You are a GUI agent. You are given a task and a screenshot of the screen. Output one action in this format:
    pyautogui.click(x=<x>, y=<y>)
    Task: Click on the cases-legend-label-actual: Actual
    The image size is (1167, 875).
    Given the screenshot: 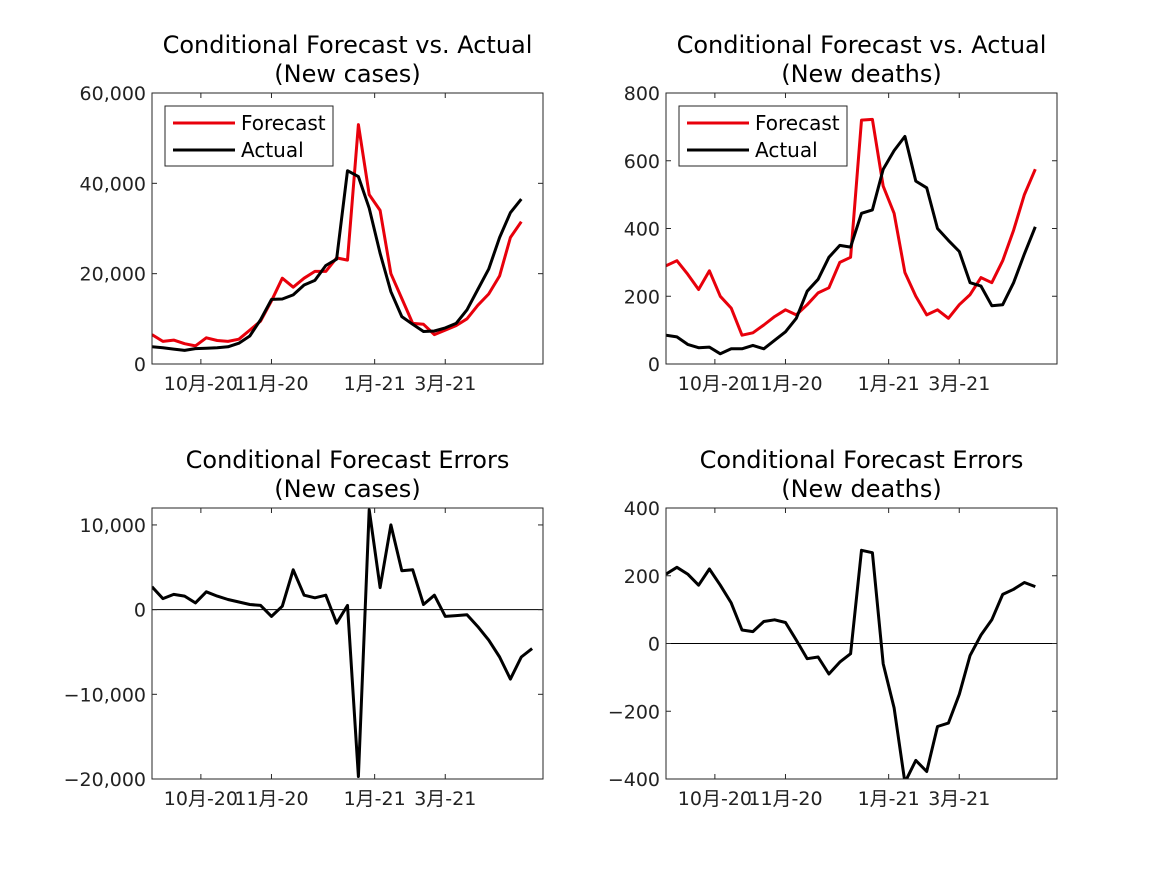 What is the action you would take?
    pyautogui.click(x=272, y=150)
    